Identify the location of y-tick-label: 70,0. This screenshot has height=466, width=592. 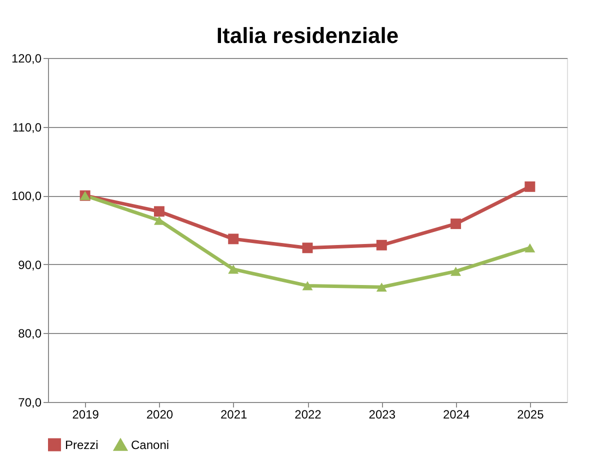
(30, 403).